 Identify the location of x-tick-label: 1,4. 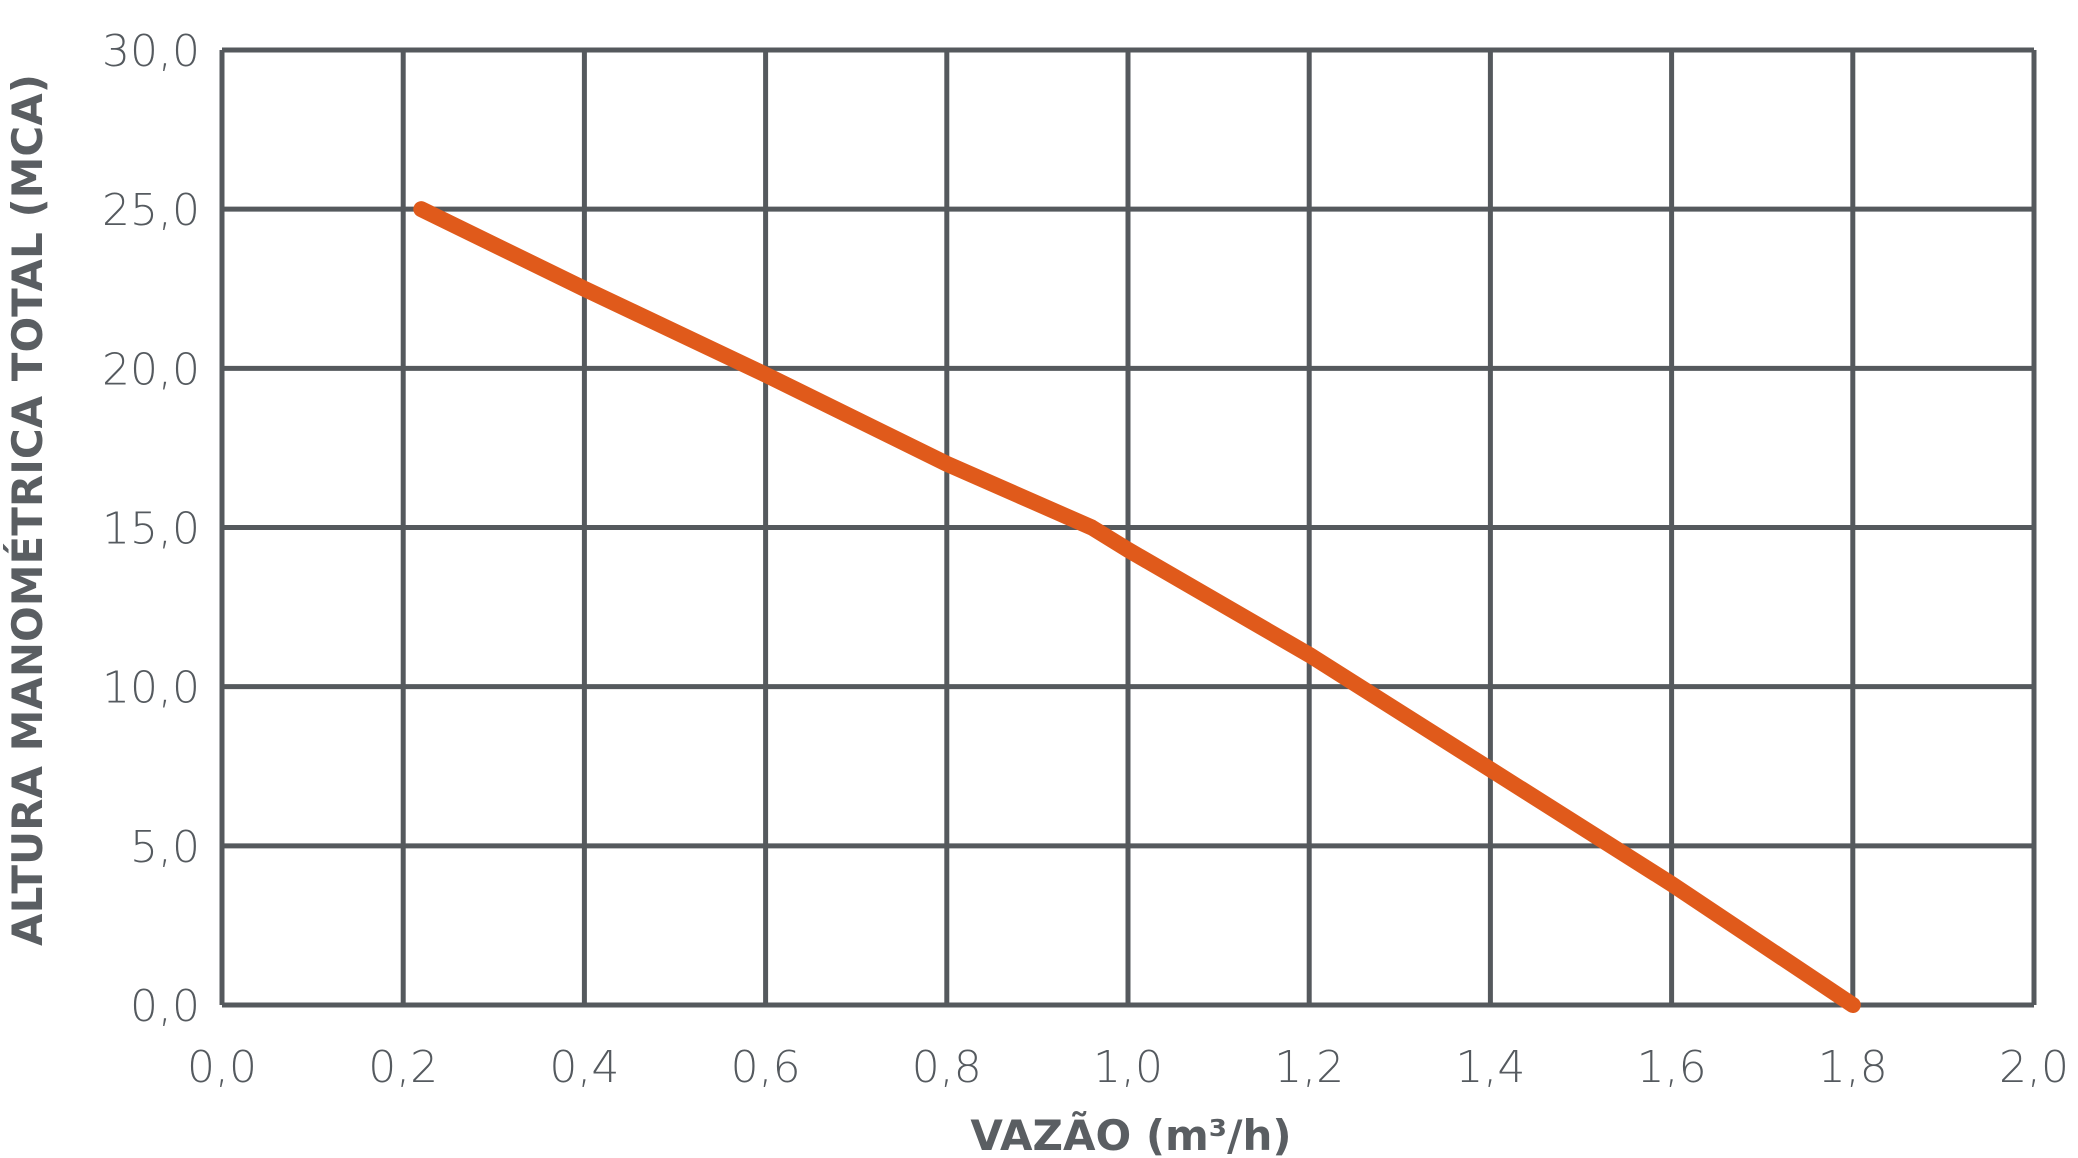
(1490, 1067).